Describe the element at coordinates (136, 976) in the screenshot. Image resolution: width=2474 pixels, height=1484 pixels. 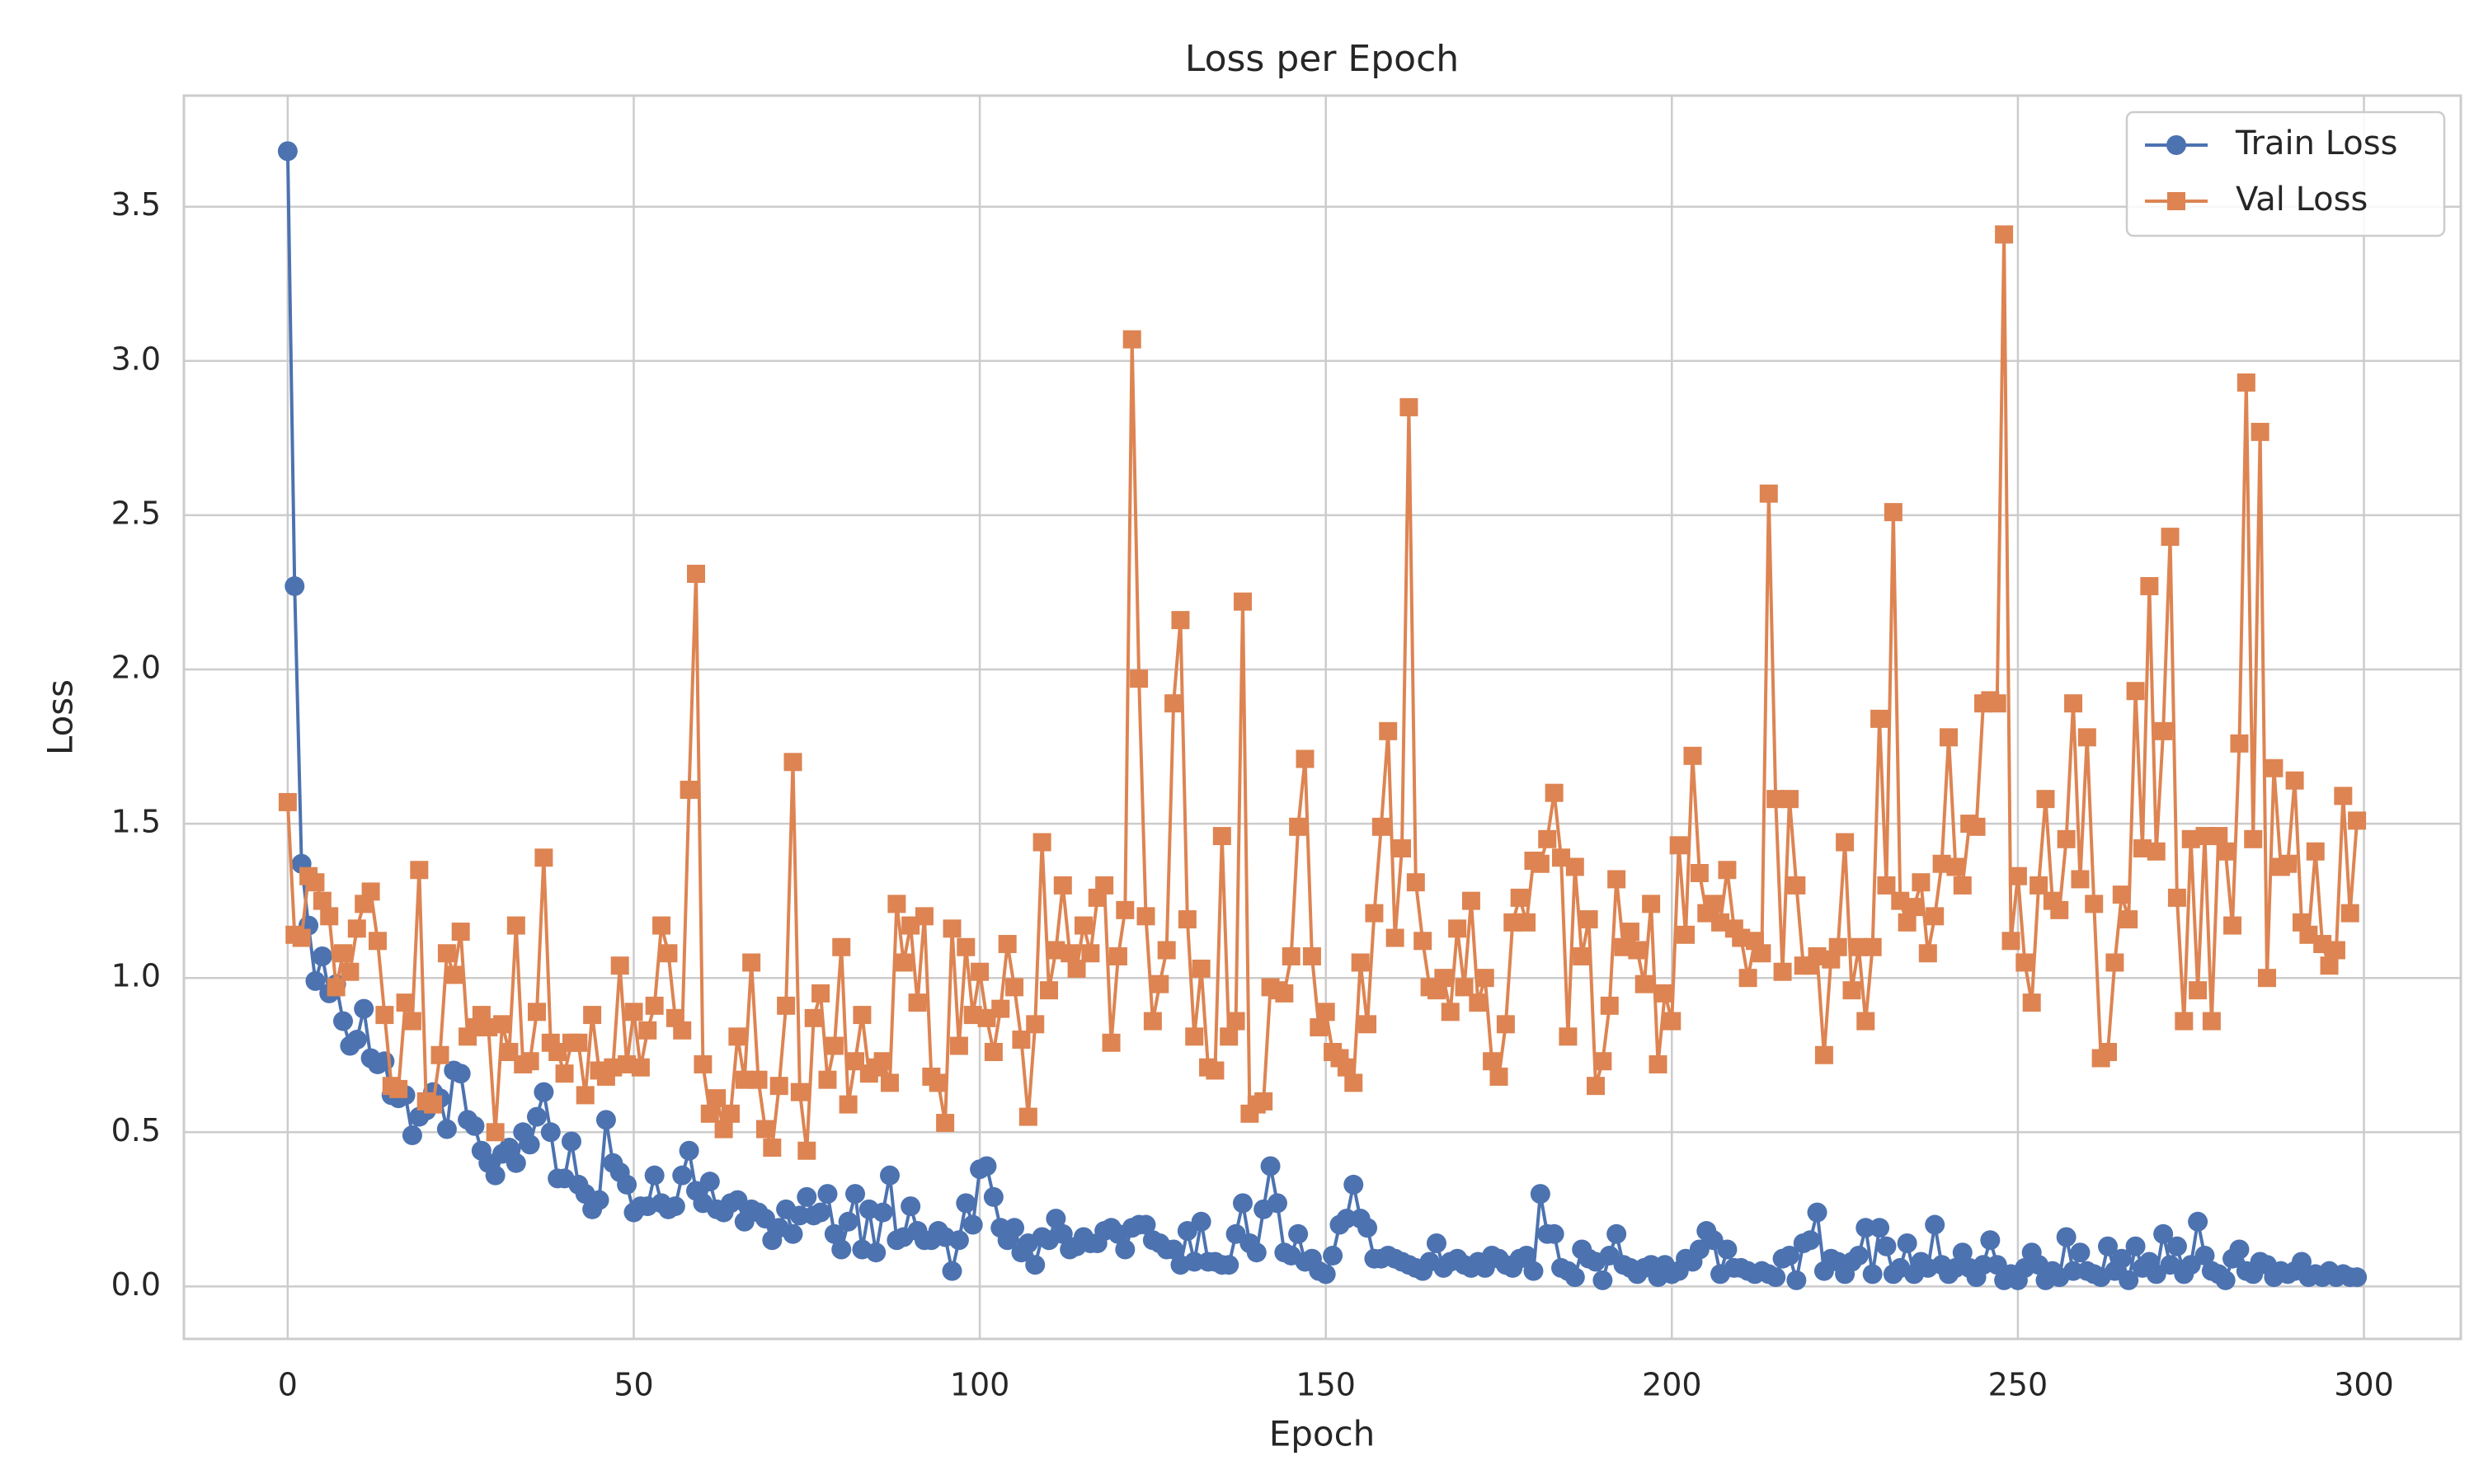
I see `y-tick-label: 1.0` at that location.